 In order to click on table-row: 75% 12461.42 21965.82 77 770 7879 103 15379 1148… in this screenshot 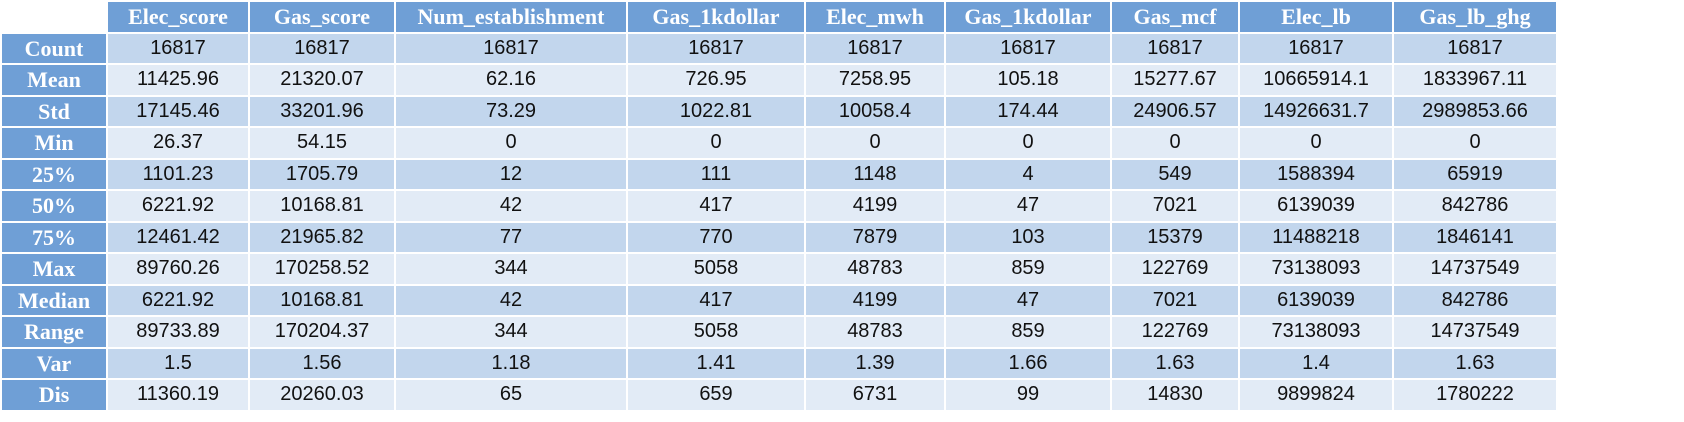, I will do `click(779, 237)`.